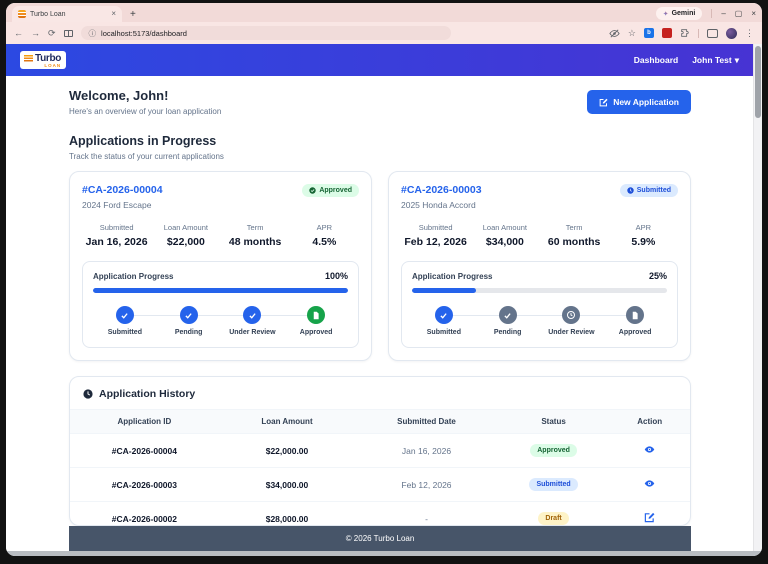  What do you see at coordinates (574, 235) in the screenshot?
I see `stat: Term 60 months` at bounding box center [574, 235].